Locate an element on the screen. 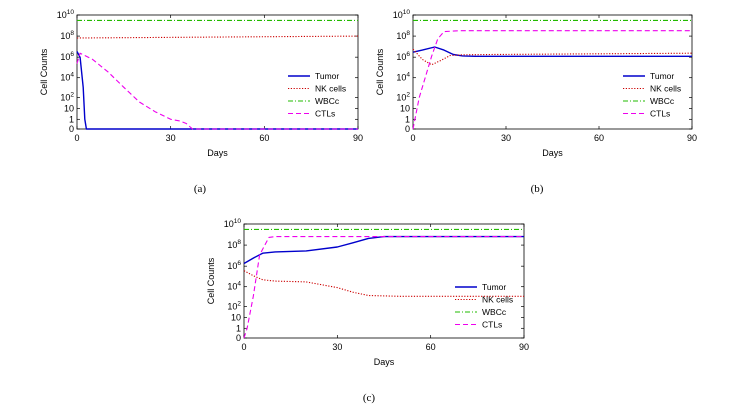 Image resolution: width=754 pixels, height=415 pixels. panel-caption: (a) is located at coordinates (200, 189).